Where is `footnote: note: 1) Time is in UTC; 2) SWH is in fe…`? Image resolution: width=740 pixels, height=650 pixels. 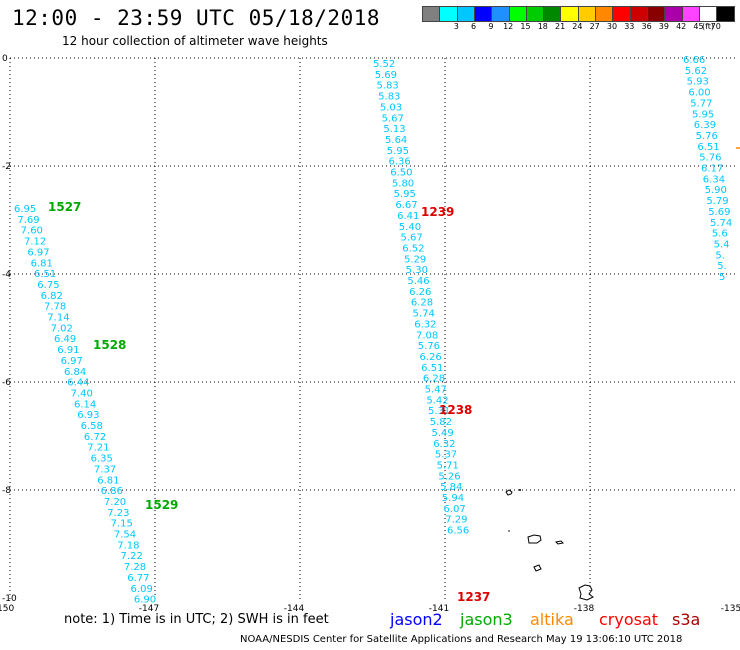
footnote: note: 1) Time is in UTC; 2) SWH is in fe… is located at coordinates (196, 619).